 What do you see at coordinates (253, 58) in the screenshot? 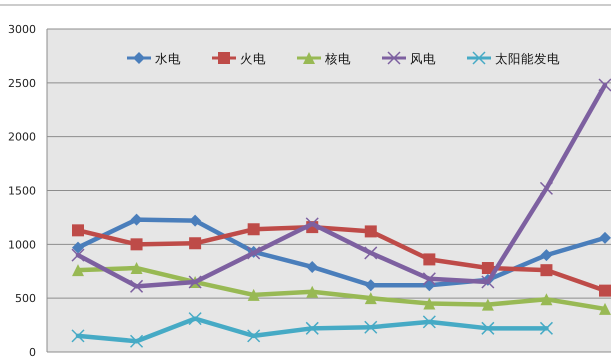
I see `legend-label: 火电` at bounding box center [253, 58].